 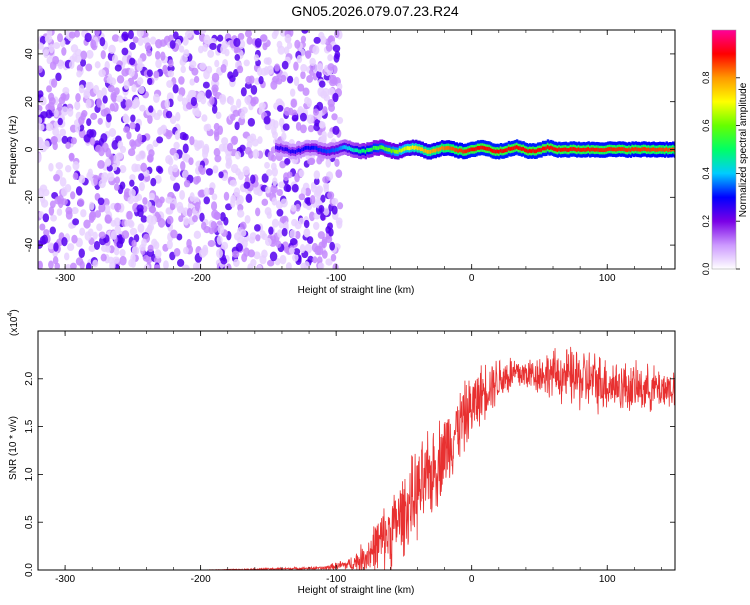 What do you see at coordinates (13, 448) in the screenshot?
I see `snr-ylabel: SNR (10 * v/v)` at bounding box center [13, 448].